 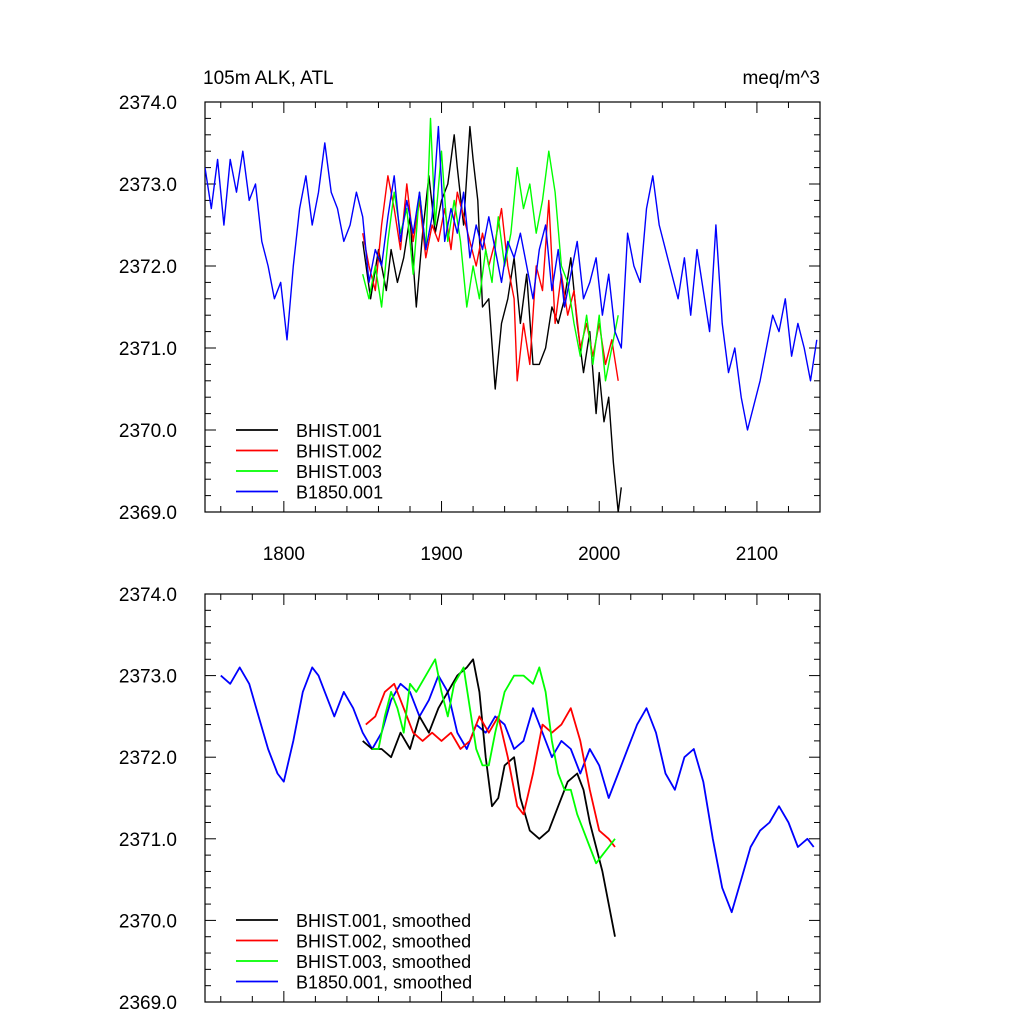 What do you see at coordinates (339, 472) in the screenshot?
I see `legend-label: BHIST.003` at bounding box center [339, 472].